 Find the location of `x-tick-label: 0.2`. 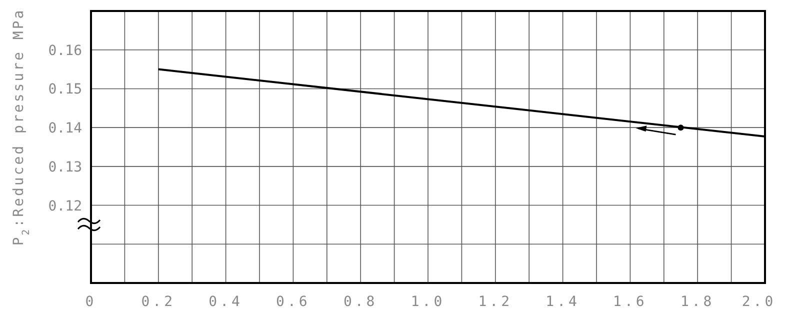

x-tick-label: 0.2 is located at coordinates (158, 302).